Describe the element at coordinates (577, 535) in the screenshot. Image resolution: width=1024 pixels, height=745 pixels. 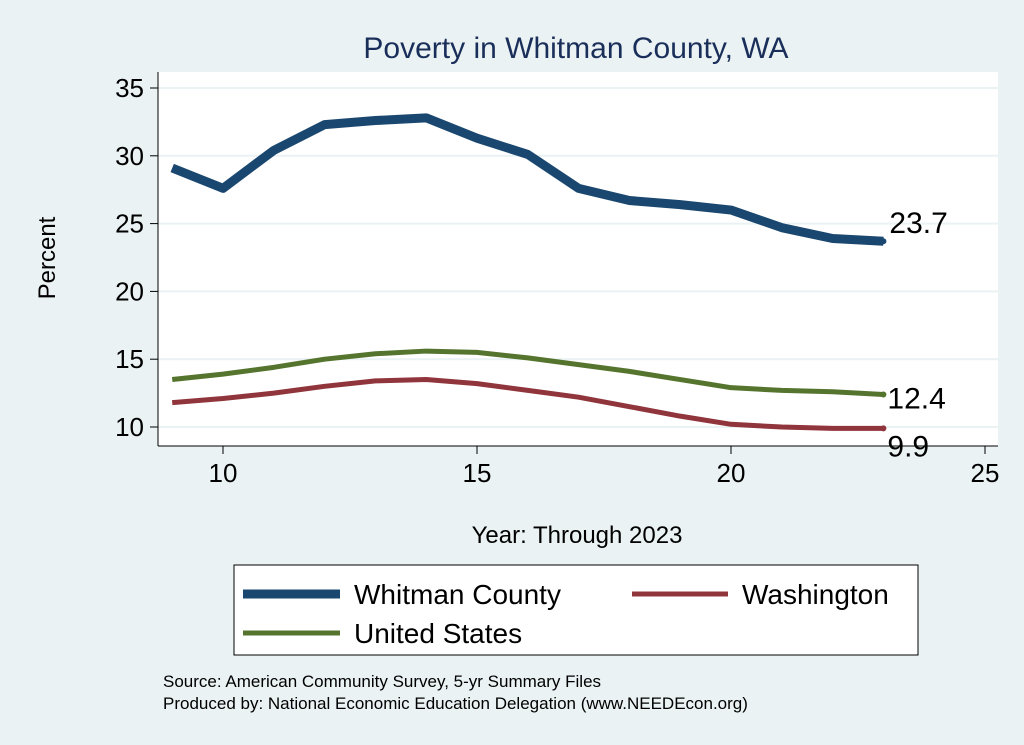
I see `x-axis-label: Year: Through 2023` at that location.